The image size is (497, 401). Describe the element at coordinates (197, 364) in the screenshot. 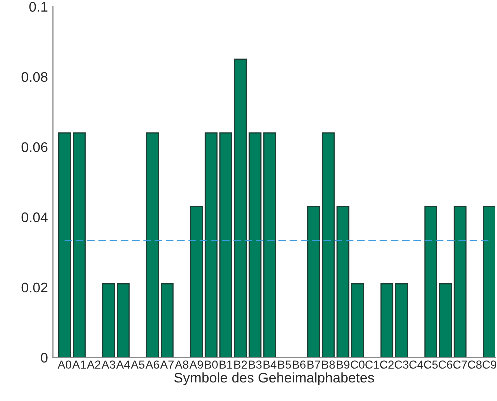

I see `x-tick-label: A9` at that location.